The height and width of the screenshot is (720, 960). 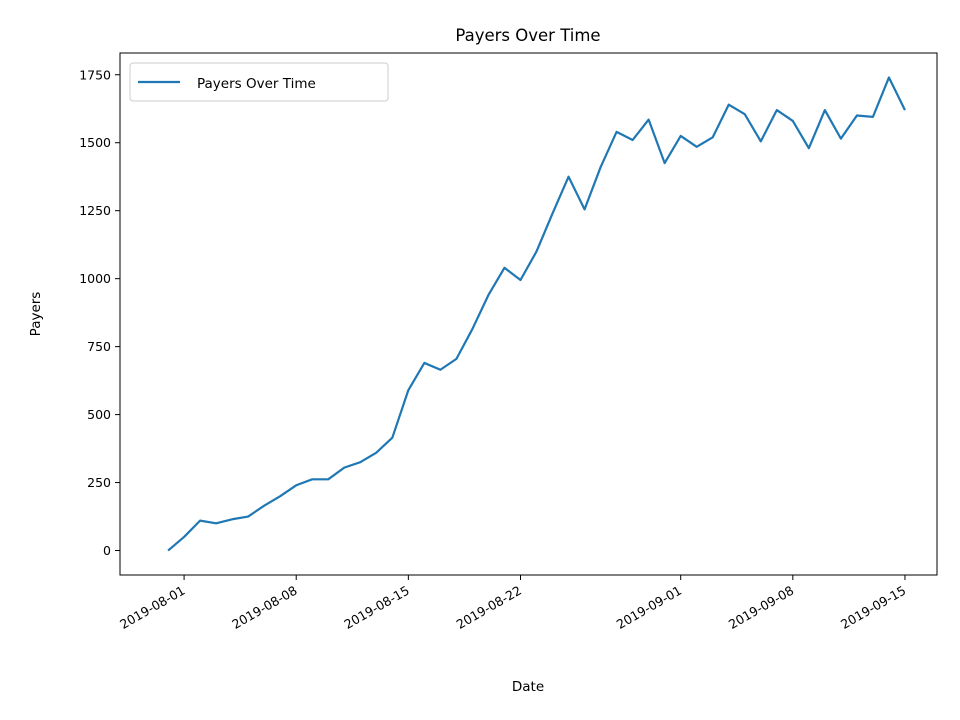 What do you see at coordinates (376, 607) in the screenshot?
I see `x-tick-label: 2019-08-15` at bounding box center [376, 607].